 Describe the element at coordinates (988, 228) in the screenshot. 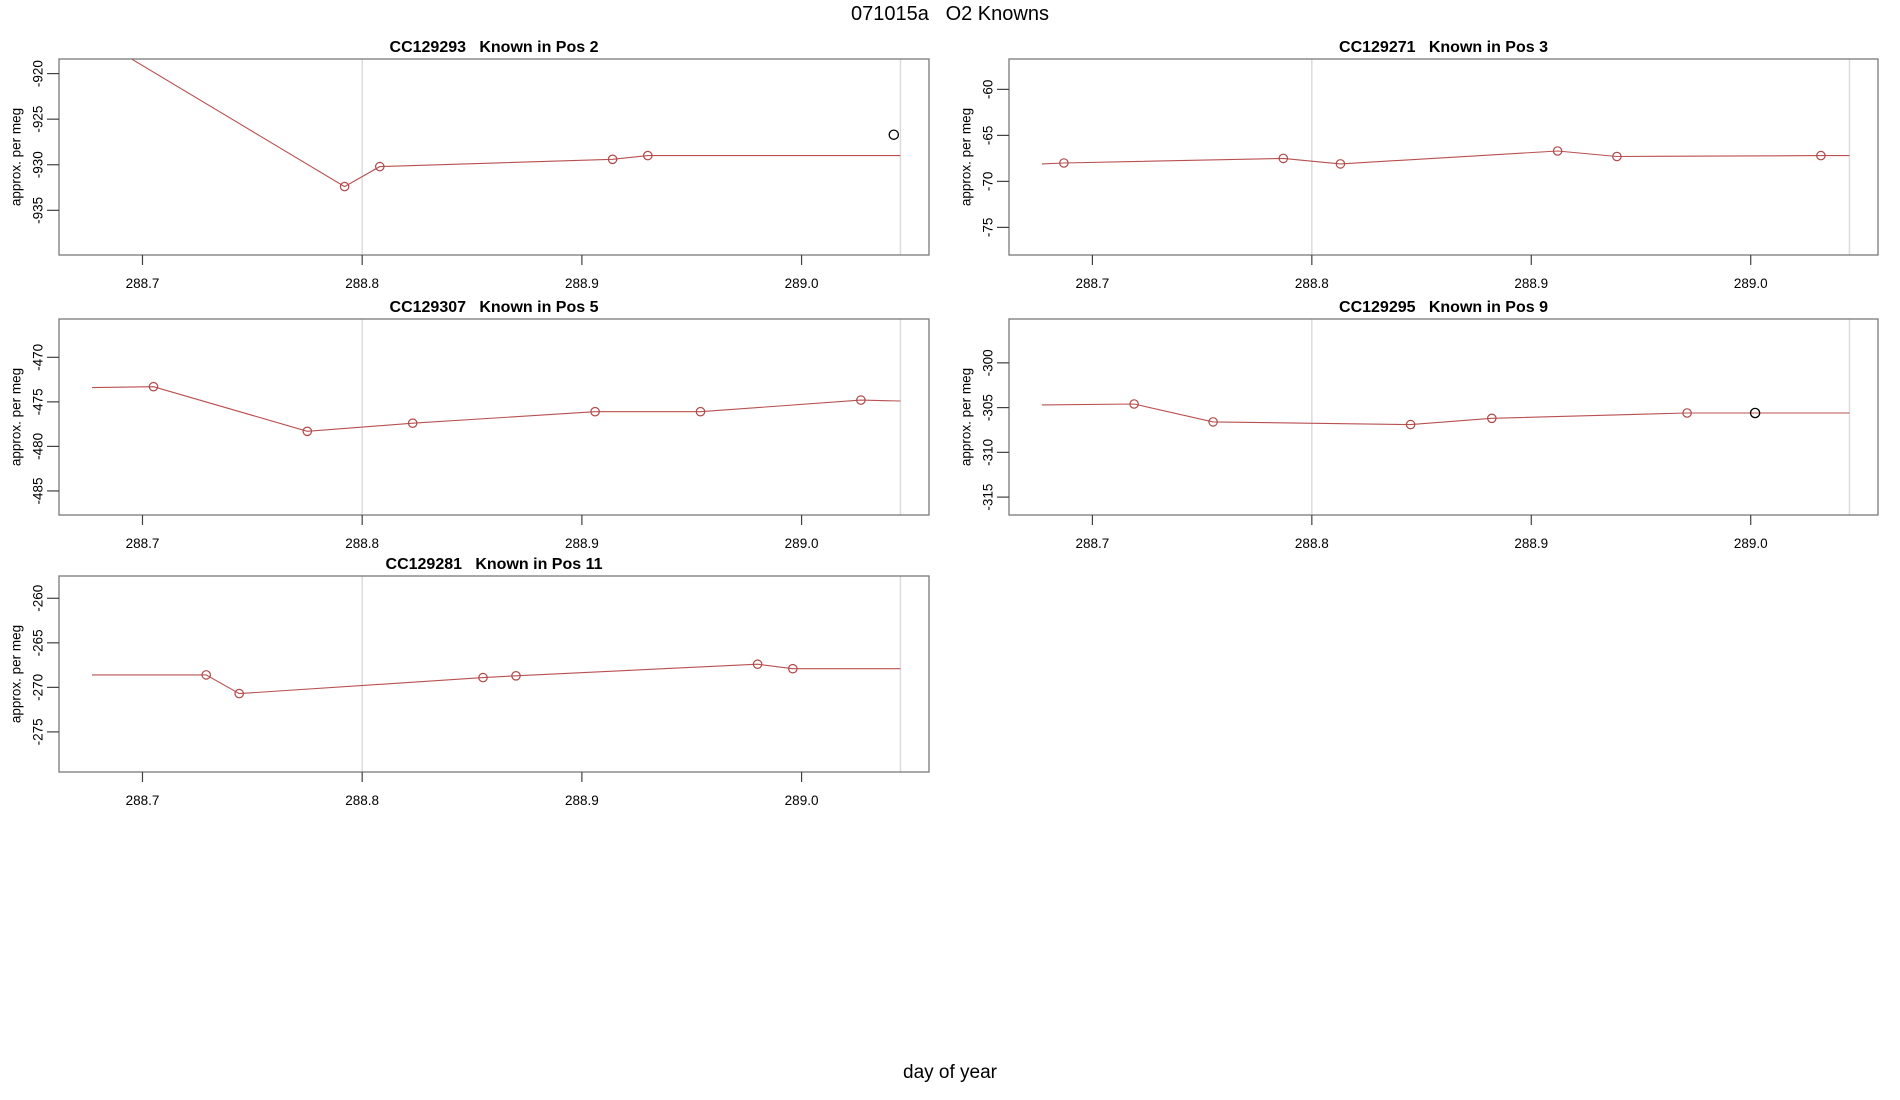

I see `y-tick-label: -75` at that location.